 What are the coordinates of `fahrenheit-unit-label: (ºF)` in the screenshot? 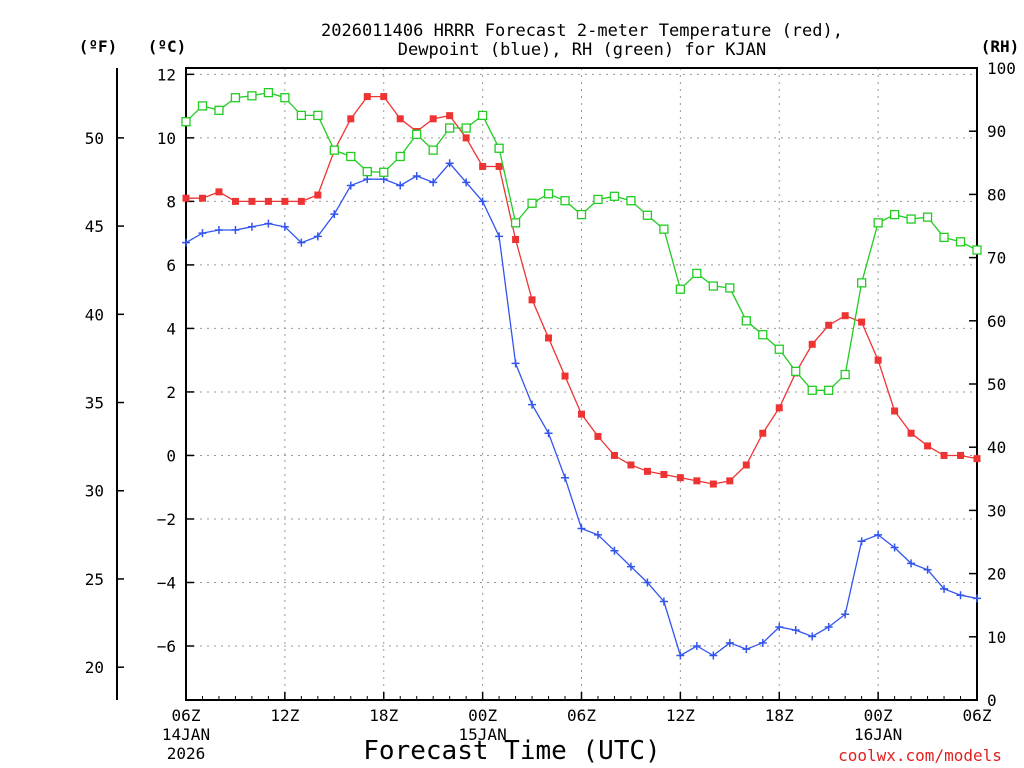 It's located at (98, 46).